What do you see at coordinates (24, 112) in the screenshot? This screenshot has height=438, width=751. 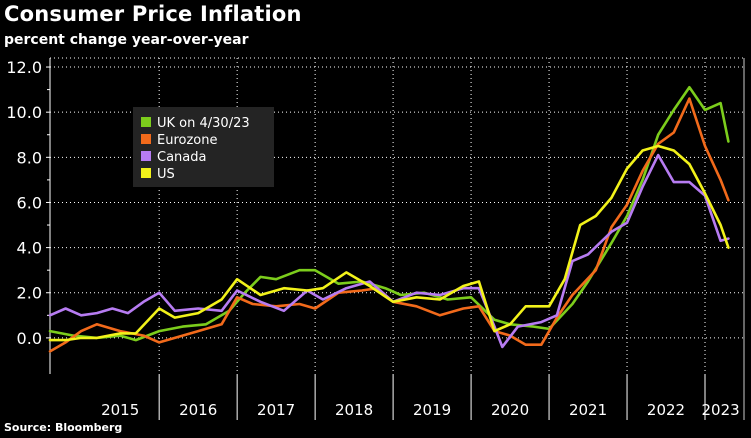 I see `y-tick-label: 10.0` at bounding box center [24, 112].